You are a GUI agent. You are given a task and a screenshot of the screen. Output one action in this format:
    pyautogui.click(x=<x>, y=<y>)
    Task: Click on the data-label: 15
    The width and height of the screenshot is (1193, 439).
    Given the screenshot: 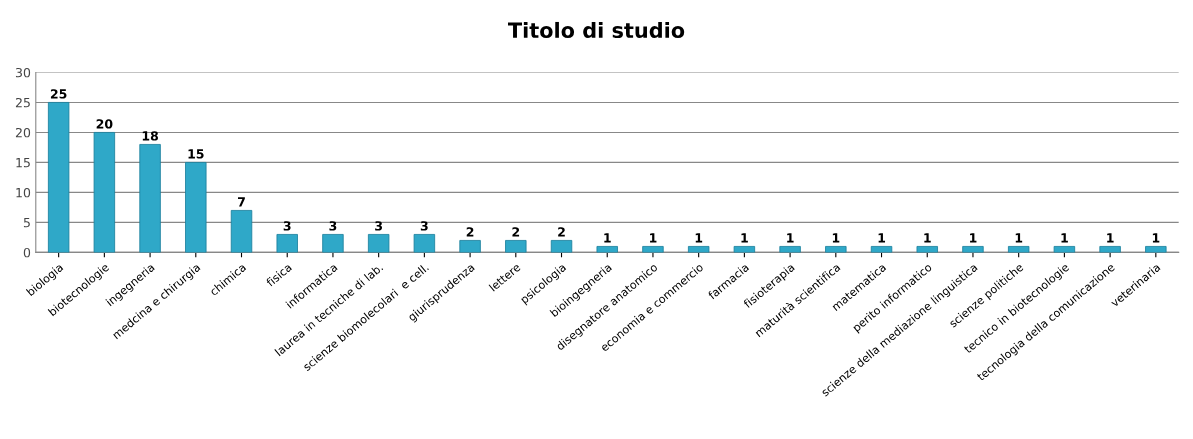 What is the action you would take?
    pyautogui.click(x=196, y=154)
    